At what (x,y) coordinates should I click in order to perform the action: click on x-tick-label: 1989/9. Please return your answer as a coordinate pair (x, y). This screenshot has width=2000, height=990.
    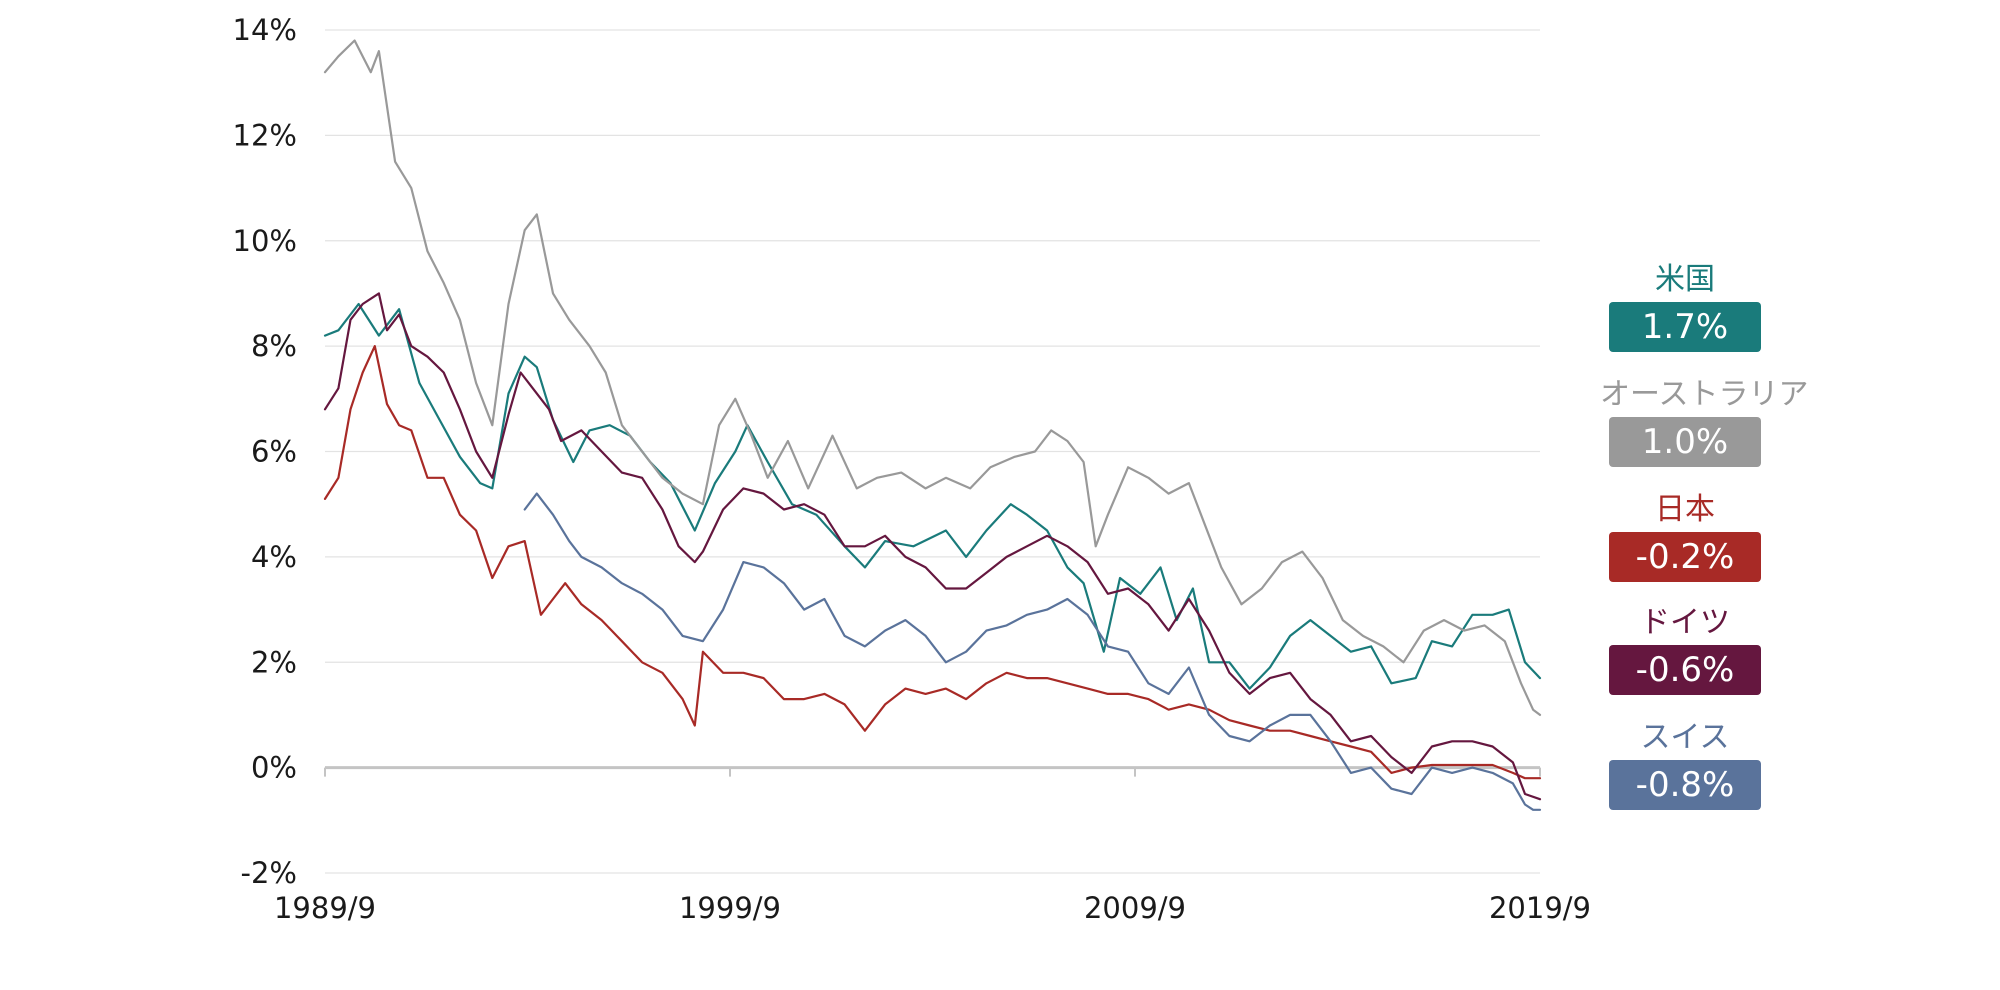
    Looking at the image, I should click on (325, 908).